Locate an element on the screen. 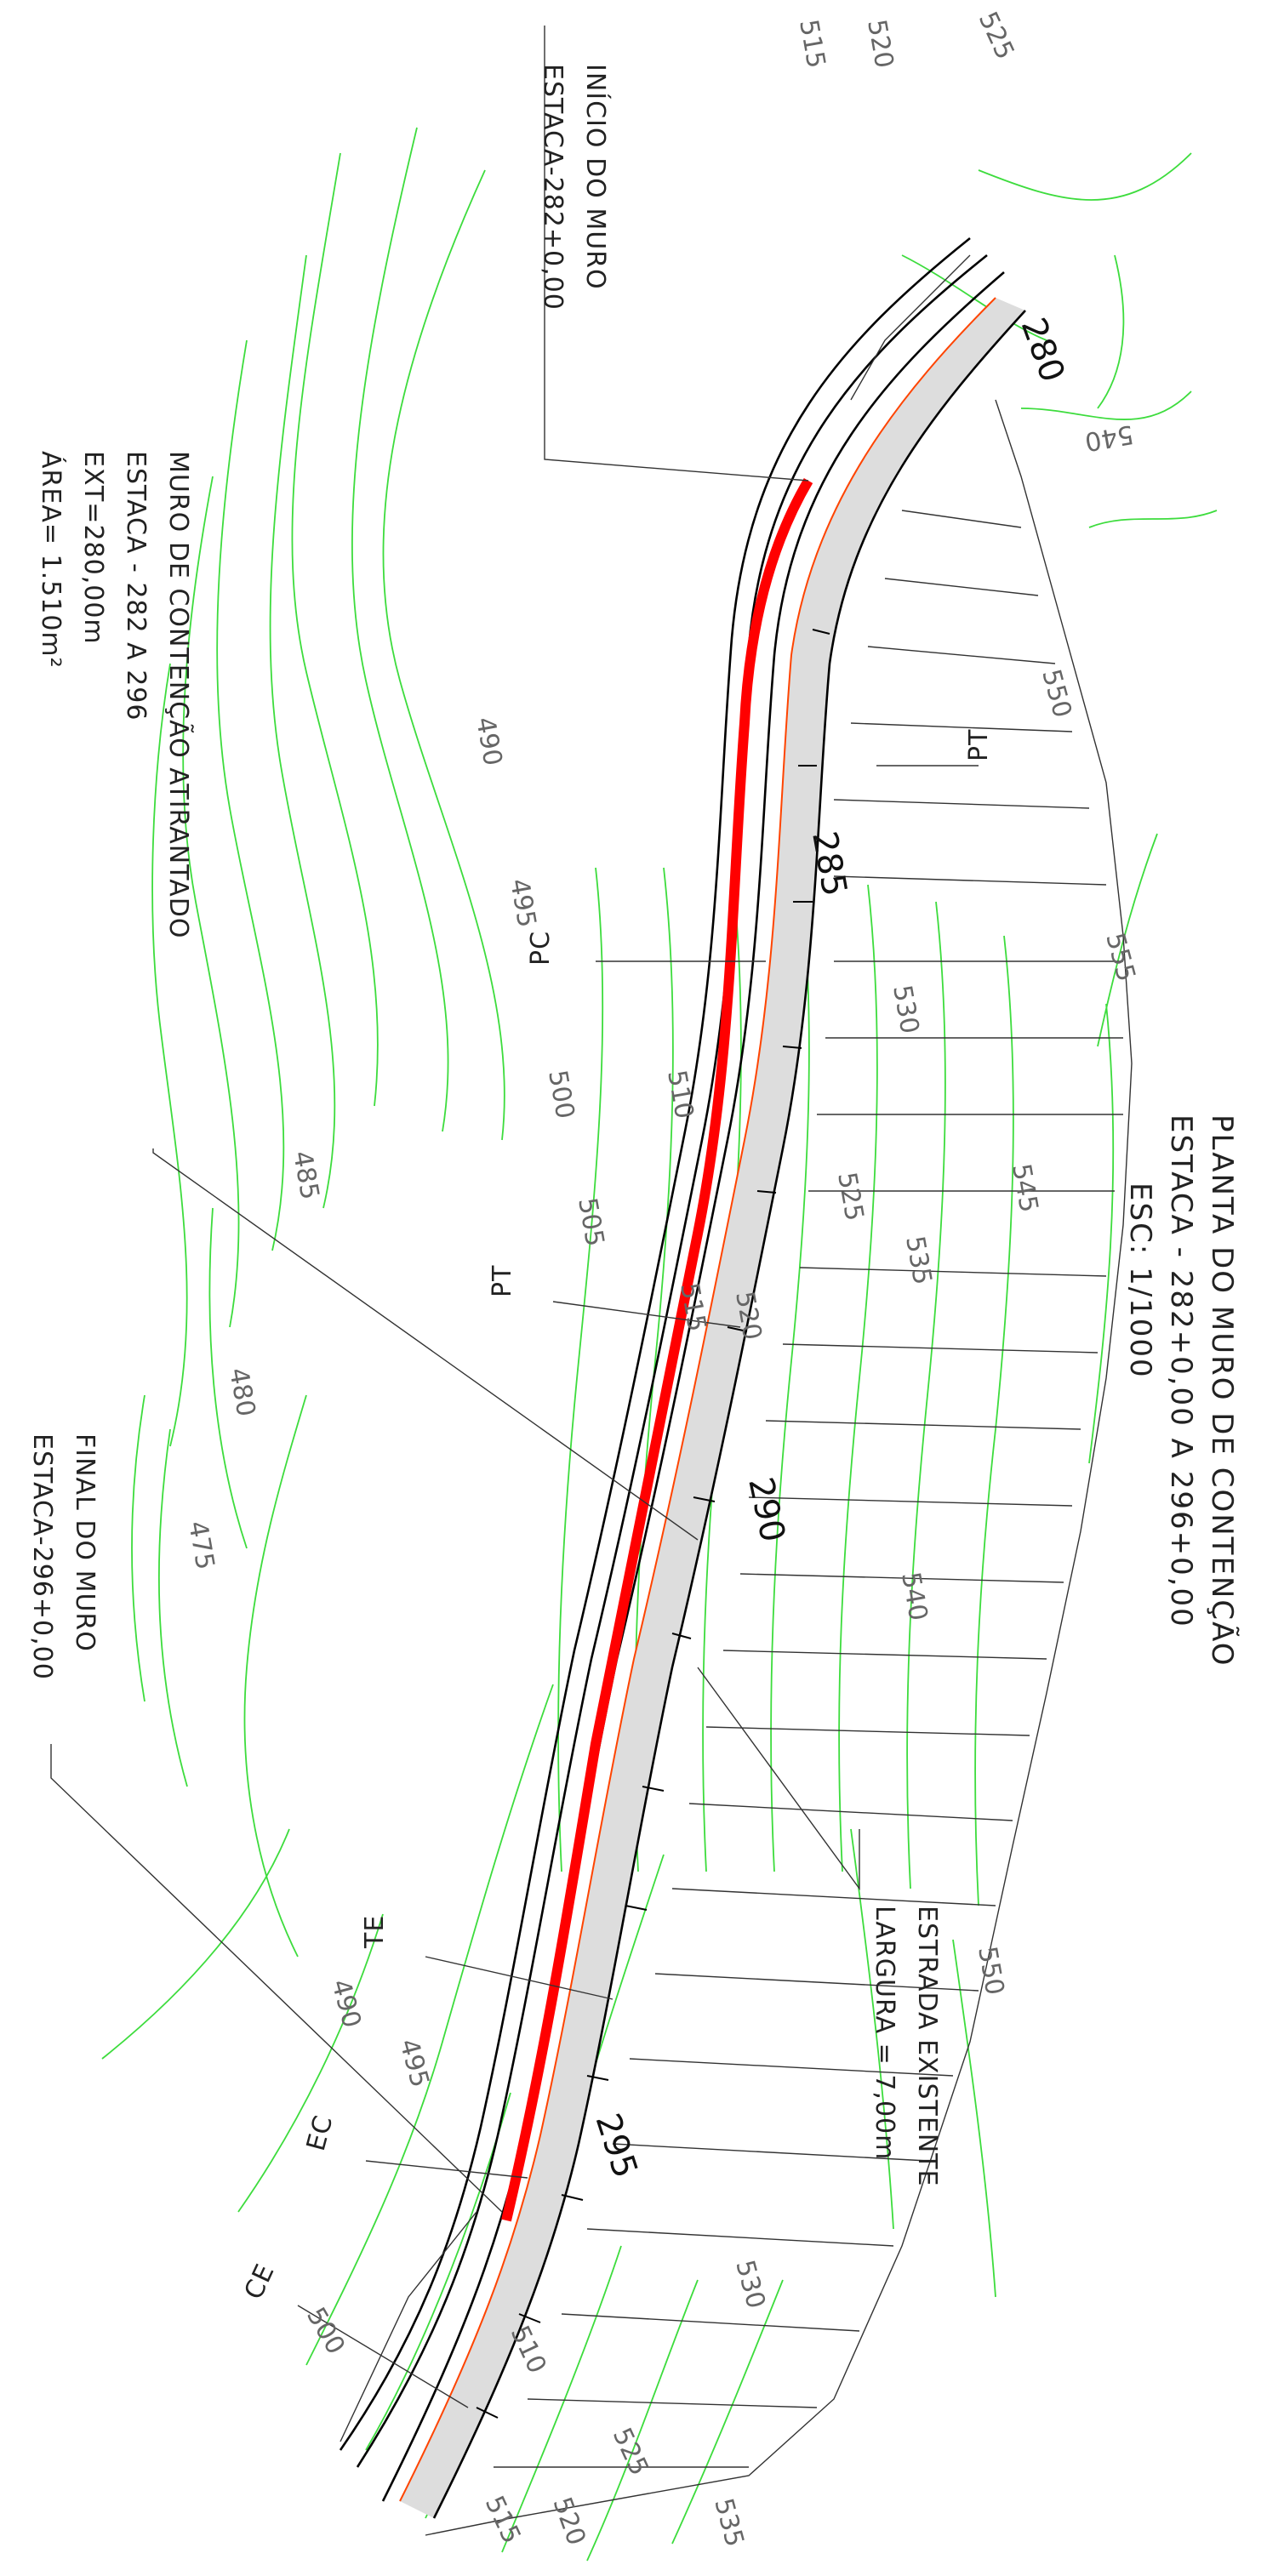 The width and height of the screenshot is (1284, 2576). wall-end-label: FINAL DO MURO ESTACA-296+0,00 is located at coordinates (63, 1556).